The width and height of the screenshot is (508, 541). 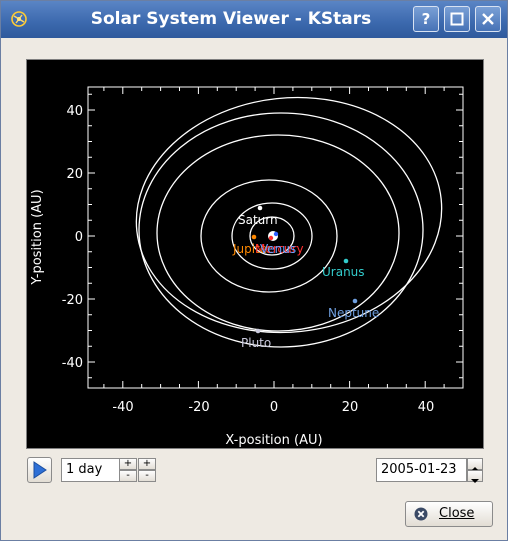 I want to click on timestep-units-decrease-button: -, so click(x=147, y=476).